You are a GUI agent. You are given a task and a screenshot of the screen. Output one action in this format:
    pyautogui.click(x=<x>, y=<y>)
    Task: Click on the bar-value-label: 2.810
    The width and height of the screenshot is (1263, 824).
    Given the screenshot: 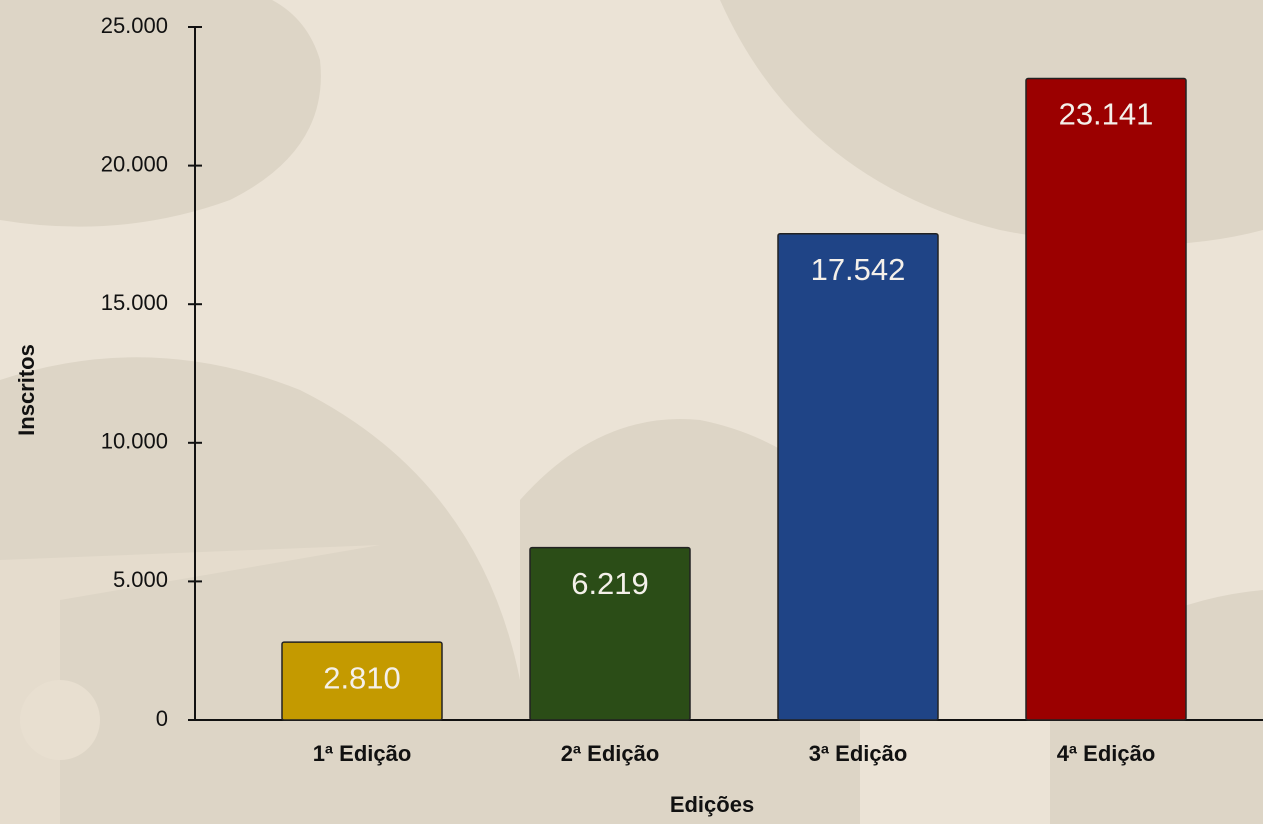 What is the action you would take?
    pyautogui.click(x=362, y=677)
    